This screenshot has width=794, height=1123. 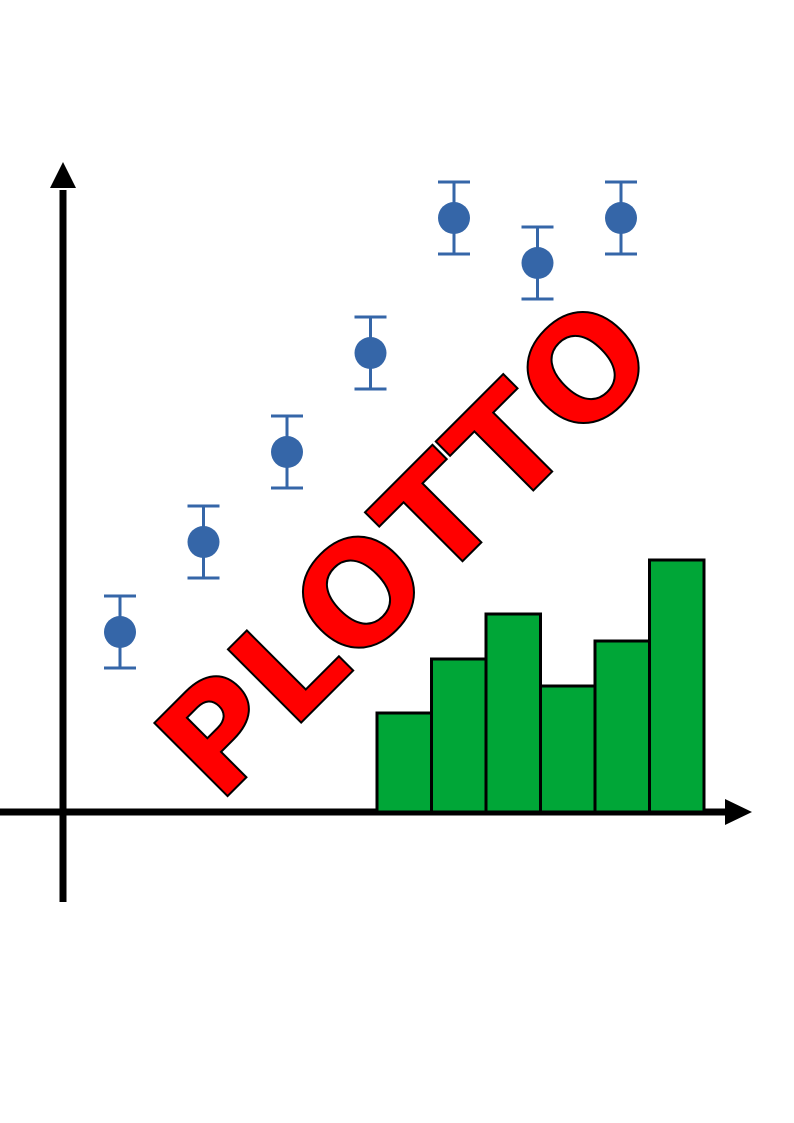 I want to click on y-axis-arrowhead, so click(x=63, y=175).